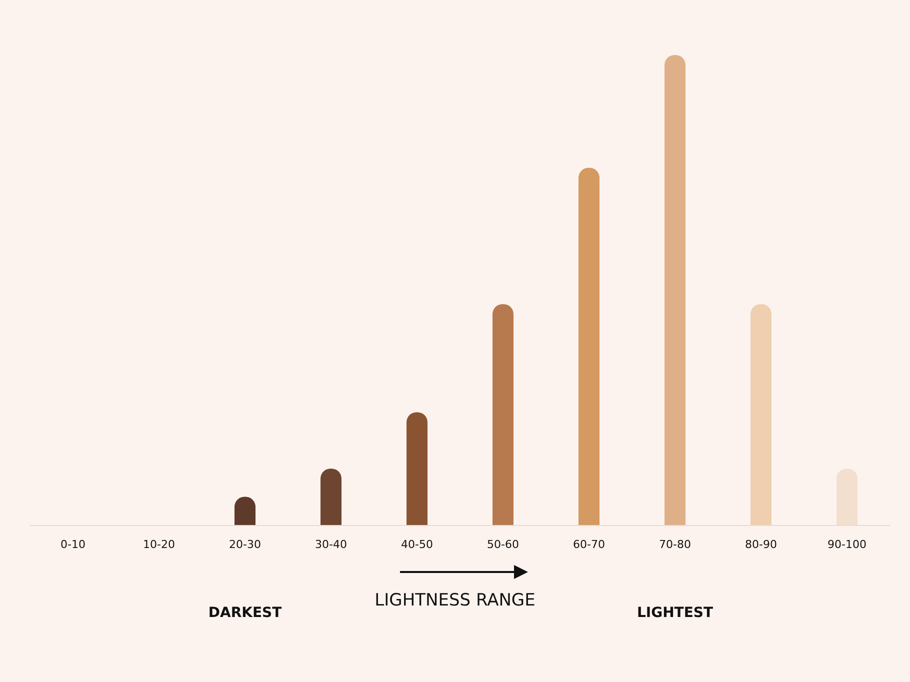  Describe the element at coordinates (503, 544) in the screenshot. I see `x-tick-label: 50-60` at that location.